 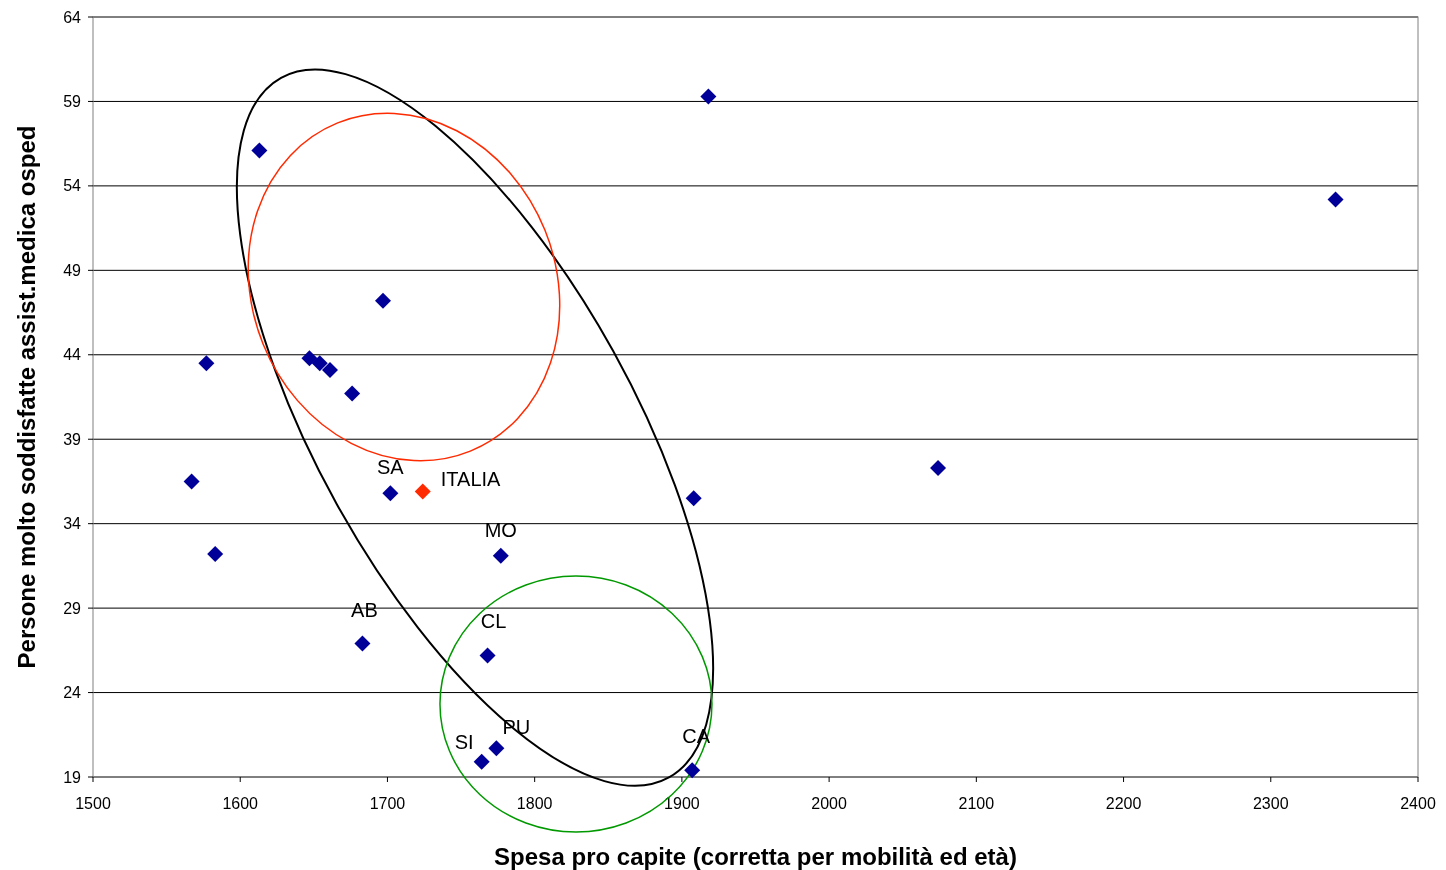 I want to click on y-tick-label: 59, so click(x=72, y=102).